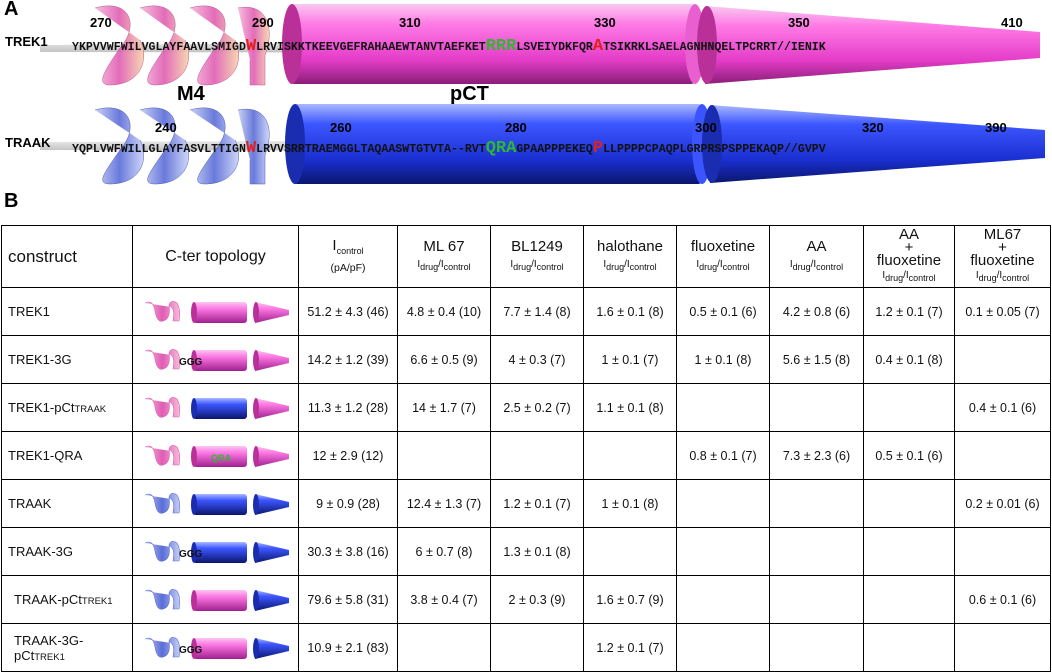 Image resolution: width=1052 pixels, height=672 pixels. I want to click on header-aa-fluoxetine: AA + fluoxetine Idrug/Icontrol, so click(909, 256).